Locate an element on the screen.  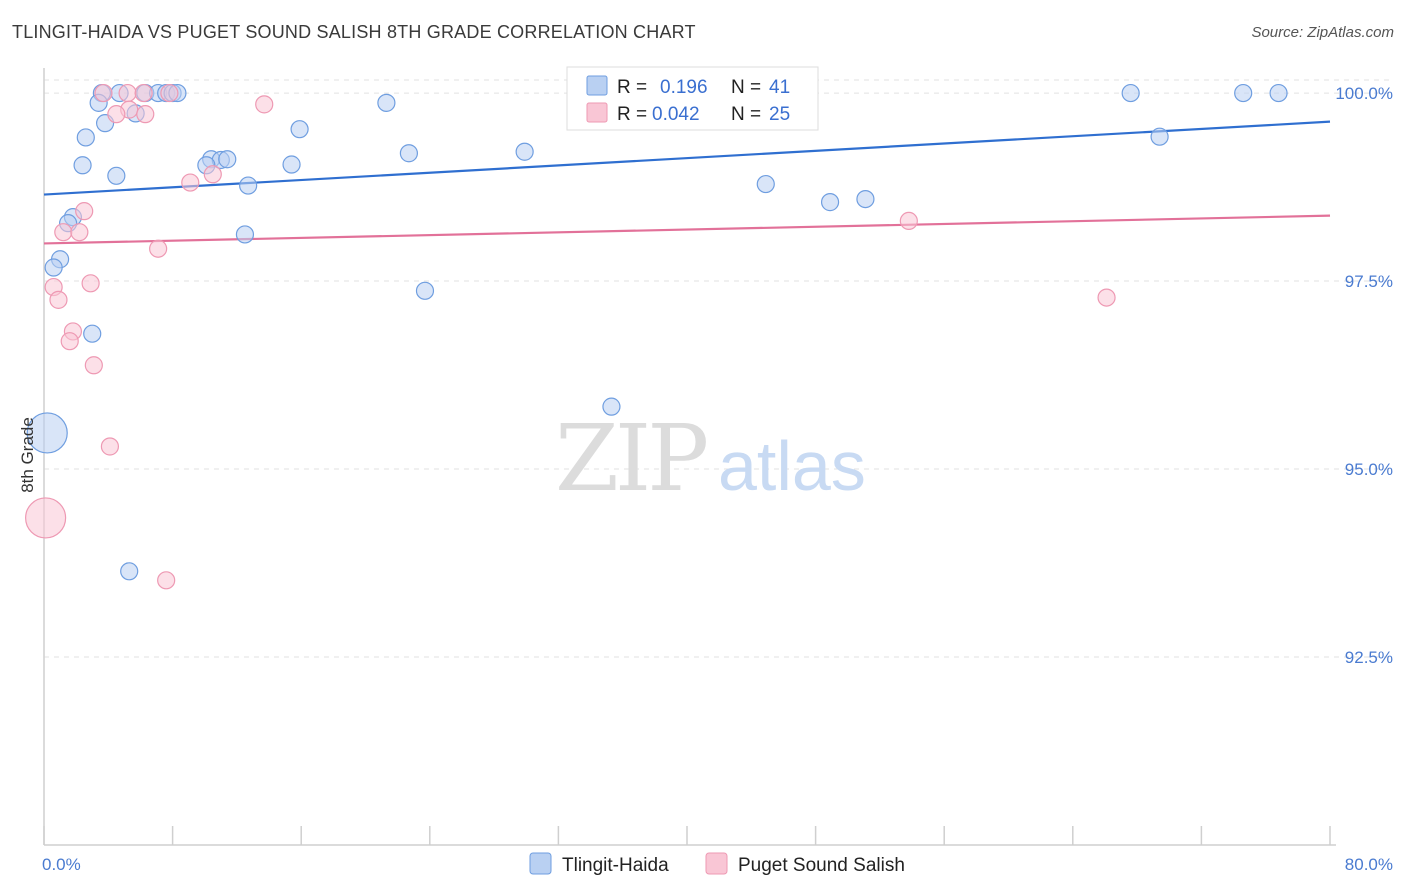
y-tick-label: 100.0% is located at coordinates (1364, 93).